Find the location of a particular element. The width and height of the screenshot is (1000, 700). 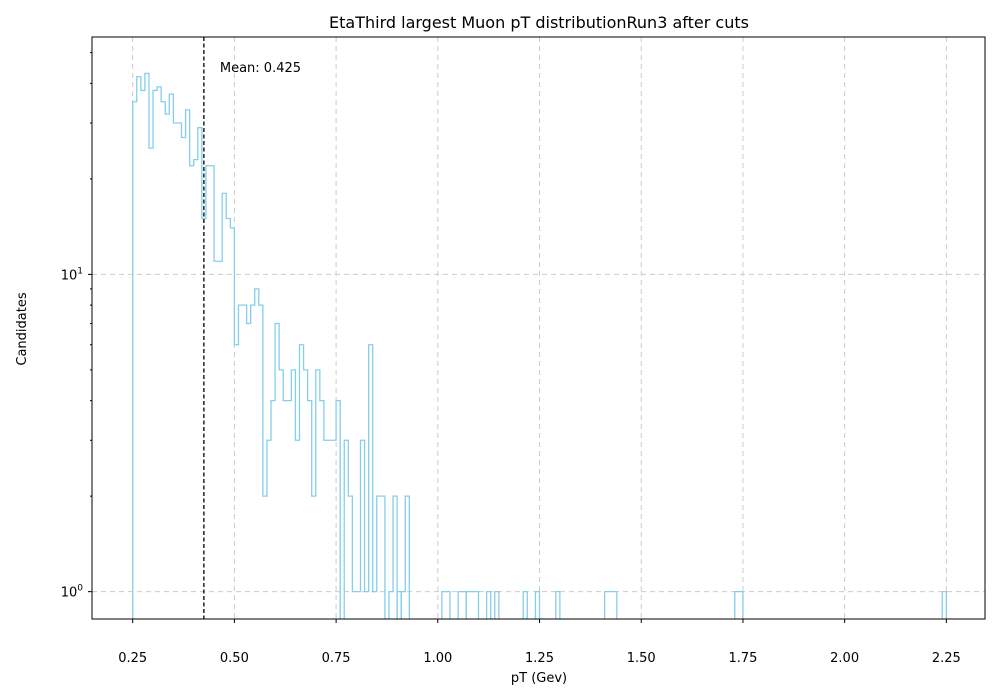

x-tick-label: 0.75 is located at coordinates (336, 658).